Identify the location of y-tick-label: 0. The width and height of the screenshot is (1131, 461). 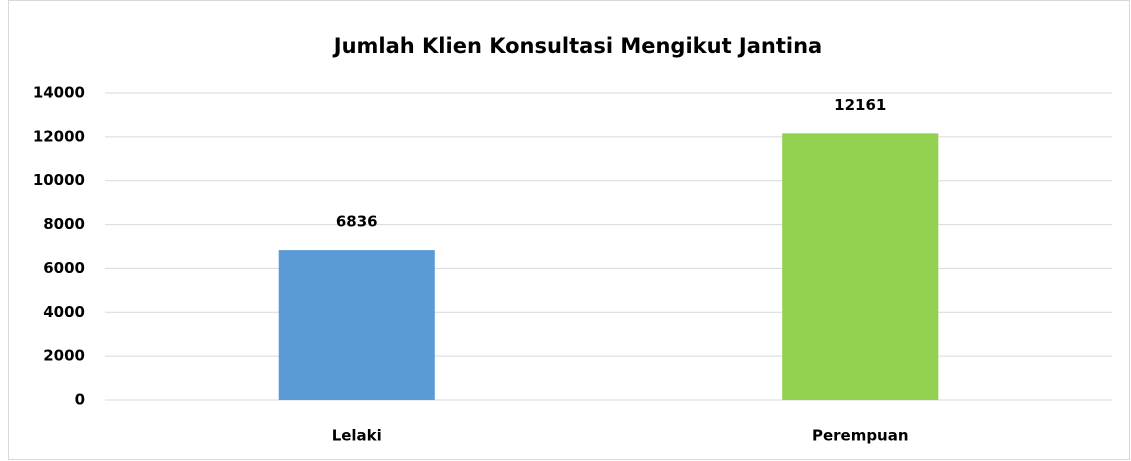
(80, 400).